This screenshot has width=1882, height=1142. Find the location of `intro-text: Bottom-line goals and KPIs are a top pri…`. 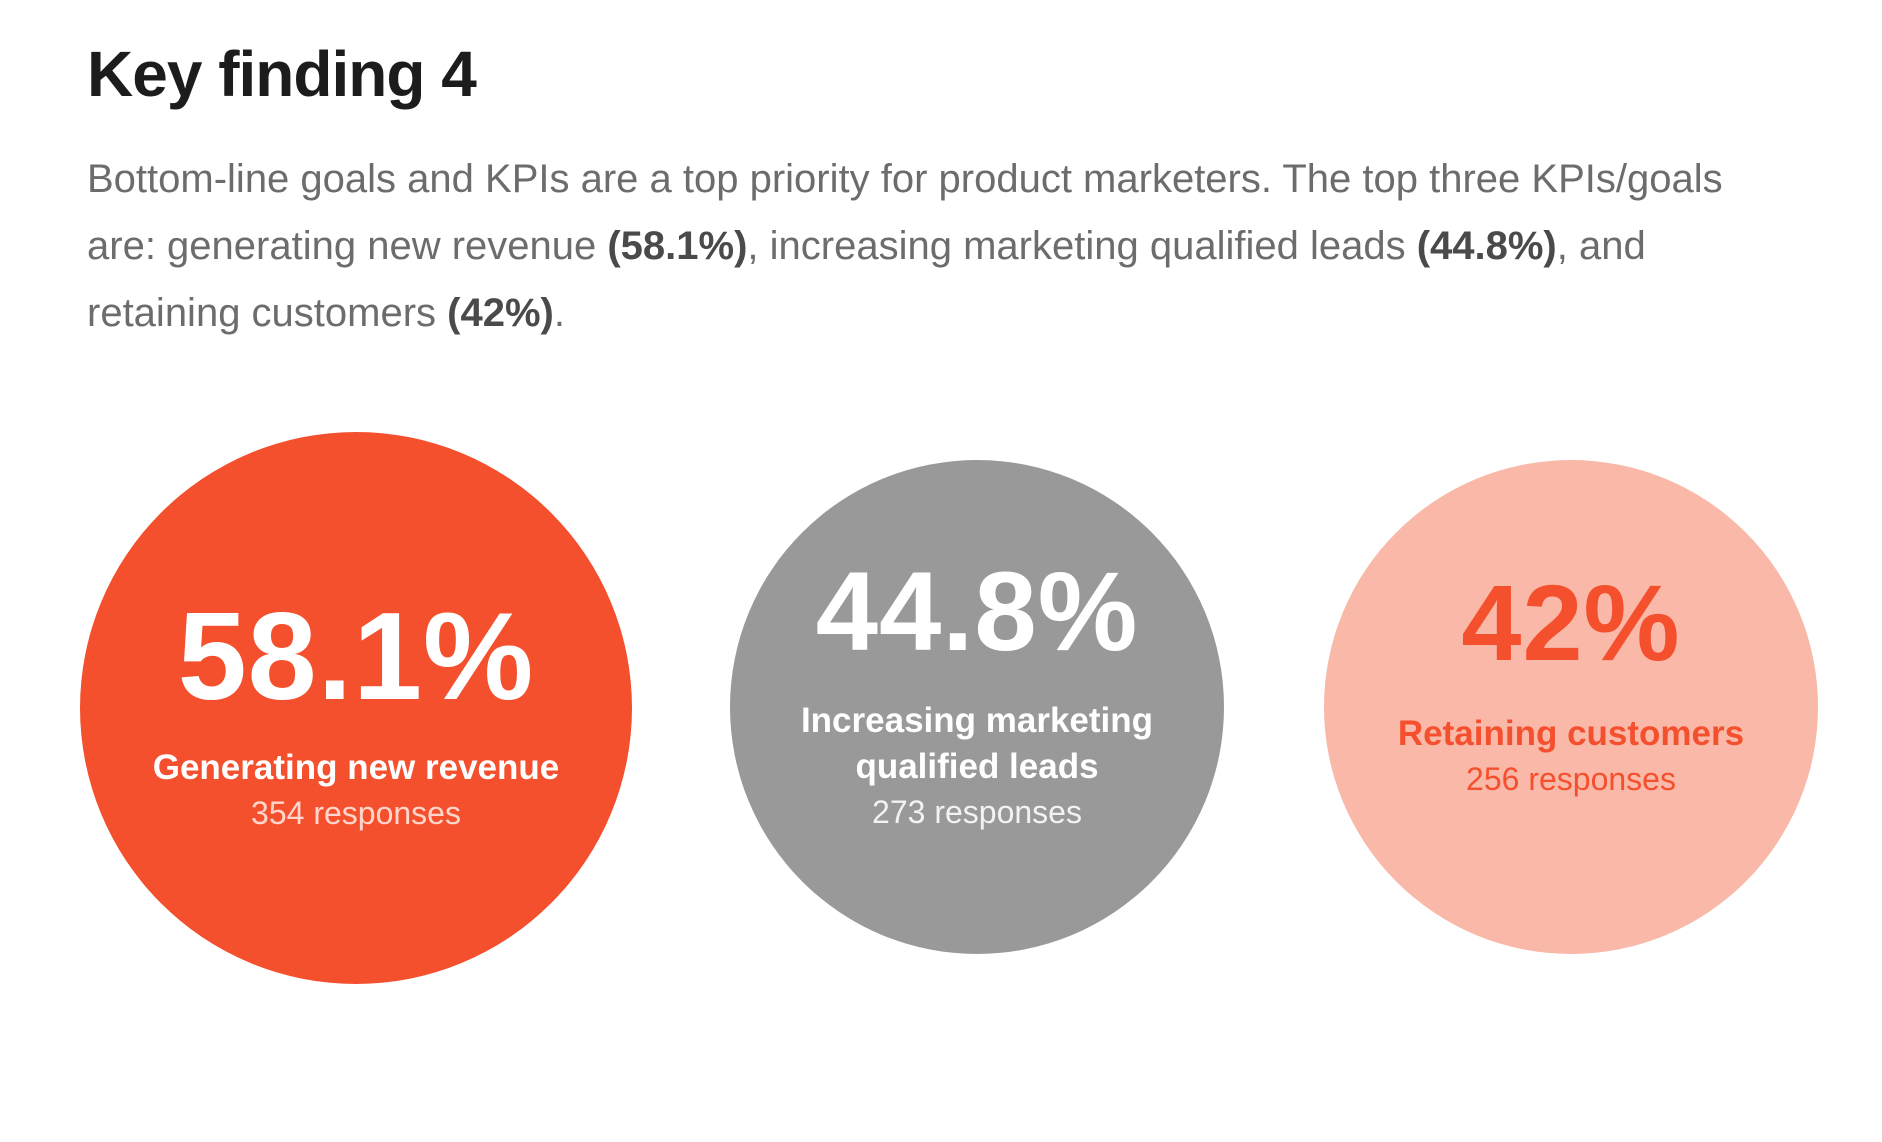

intro-text: Bottom-line goals and KPIs are a top pri… is located at coordinates (905, 212).